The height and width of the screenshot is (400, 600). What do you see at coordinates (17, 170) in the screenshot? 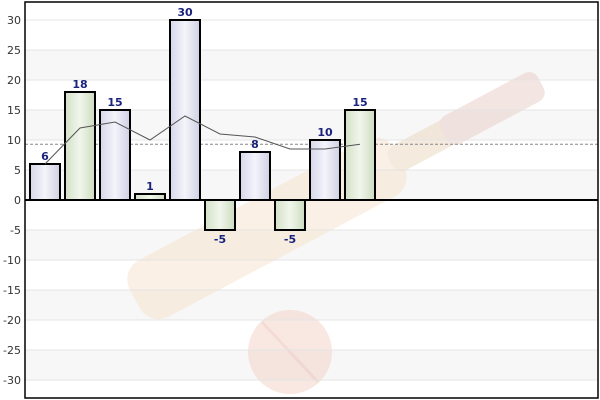
I see `y-tick-label: 5` at bounding box center [17, 170].